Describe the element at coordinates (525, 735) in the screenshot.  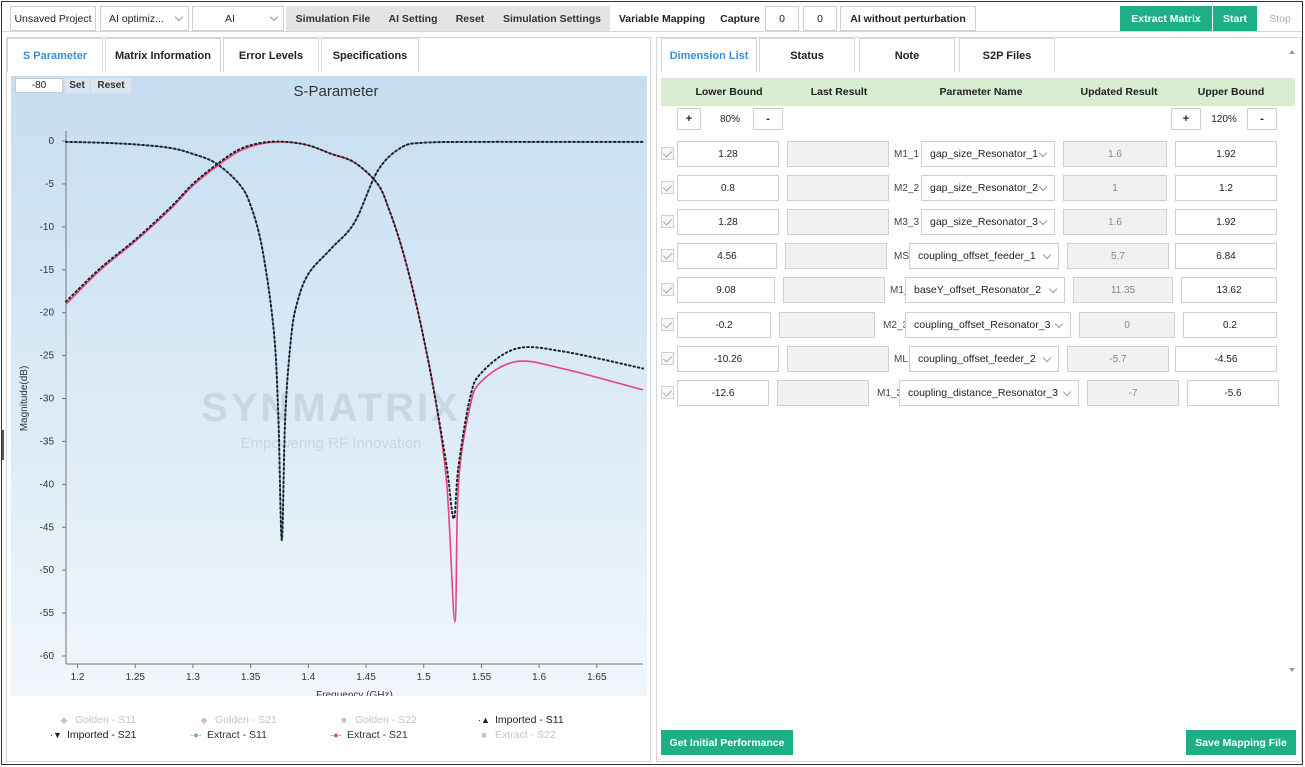
I see `legend-label: Extract - S22` at that location.